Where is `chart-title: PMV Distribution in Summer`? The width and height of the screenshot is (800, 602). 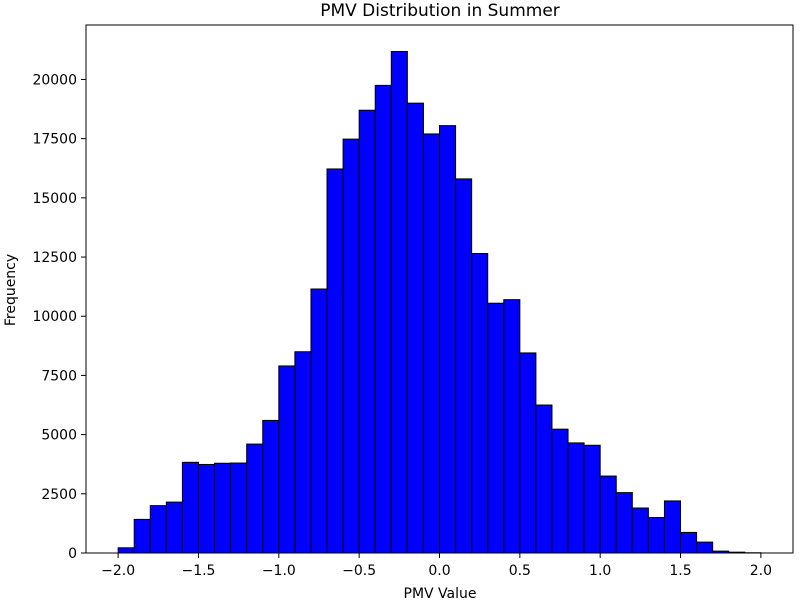 chart-title: PMV Distribution in Summer is located at coordinates (440, 11).